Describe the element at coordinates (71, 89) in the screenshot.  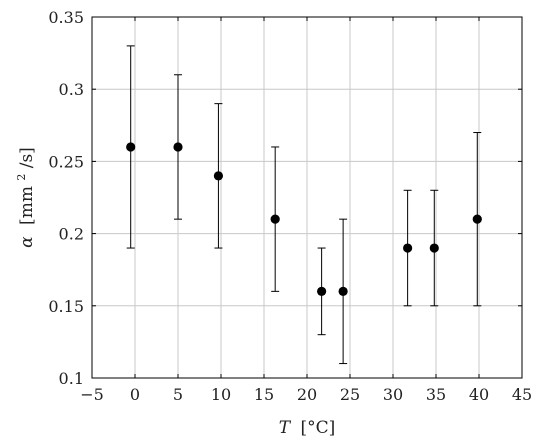
I see `y-tick-label: 0.3` at that location.